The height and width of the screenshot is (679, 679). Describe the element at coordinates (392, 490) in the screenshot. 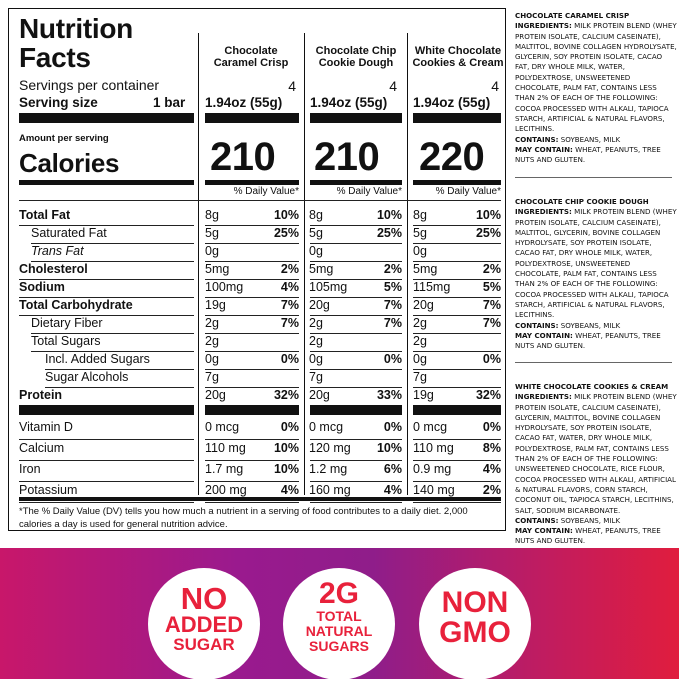

I see `nutrient-percent: 4%` at that location.